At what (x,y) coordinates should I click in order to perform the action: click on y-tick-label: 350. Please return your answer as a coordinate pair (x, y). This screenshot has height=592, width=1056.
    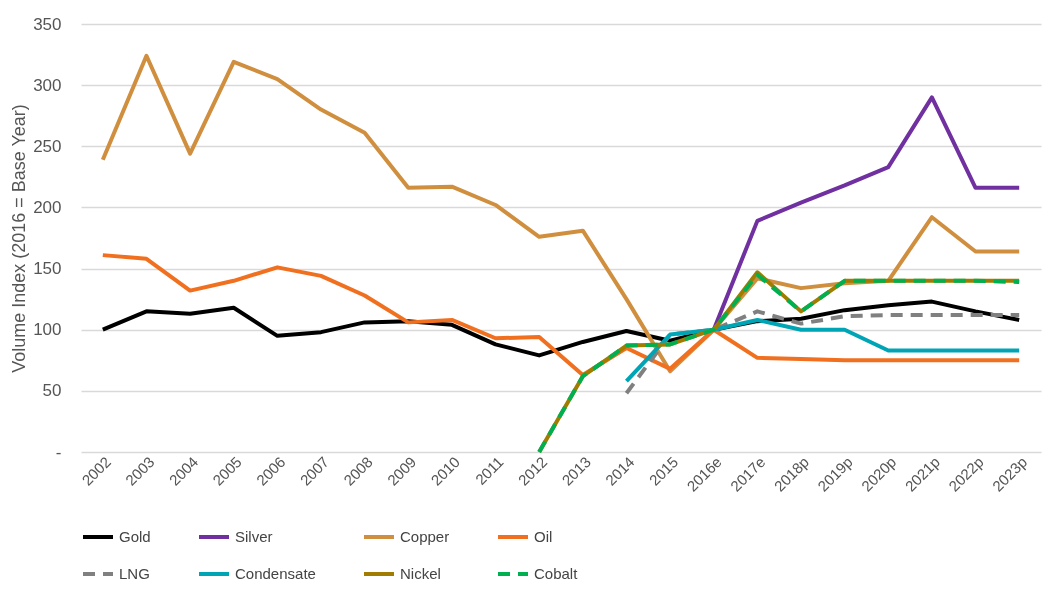
    Looking at the image, I should click on (47, 24).